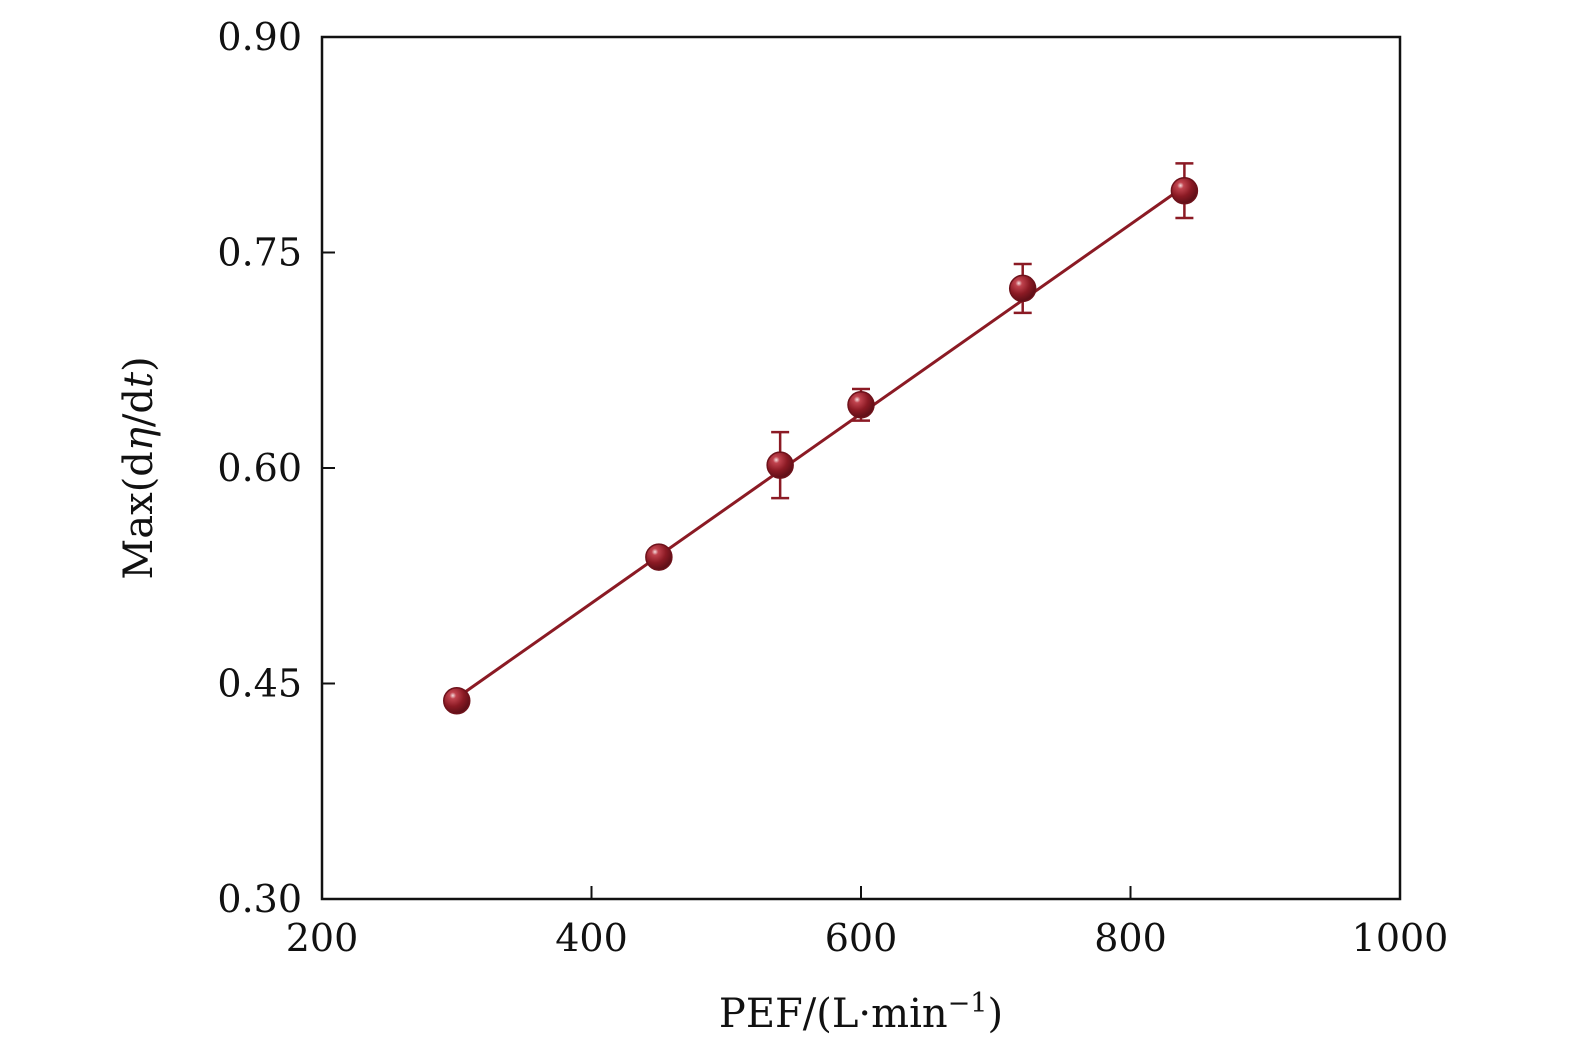 The image size is (1575, 1053). What do you see at coordinates (861, 938) in the screenshot?
I see `x-tick-label-2: 600` at bounding box center [861, 938].